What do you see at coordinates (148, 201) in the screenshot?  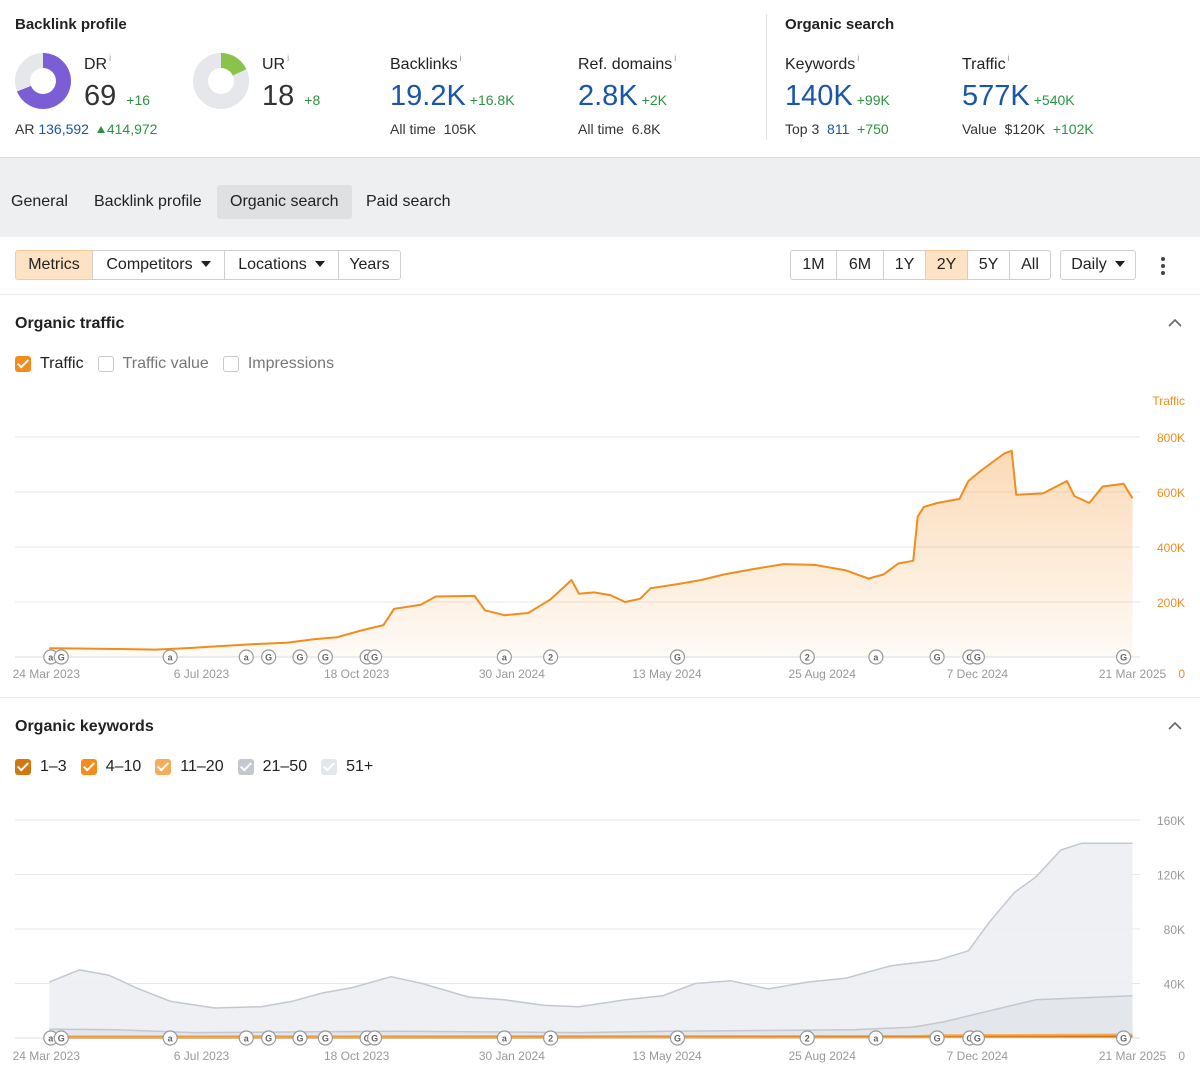 I see `tab-backlink-profile: Backlink profile` at bounding box center [148, 201].